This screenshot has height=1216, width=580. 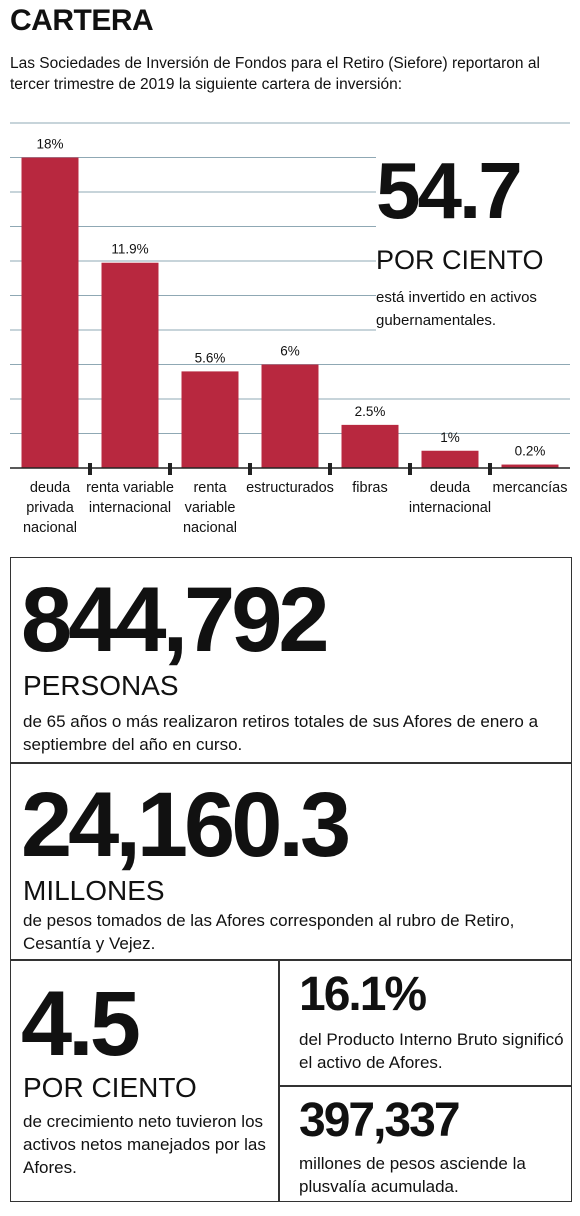 I want to click on category-label: fibras, so click(x=369, y=488).